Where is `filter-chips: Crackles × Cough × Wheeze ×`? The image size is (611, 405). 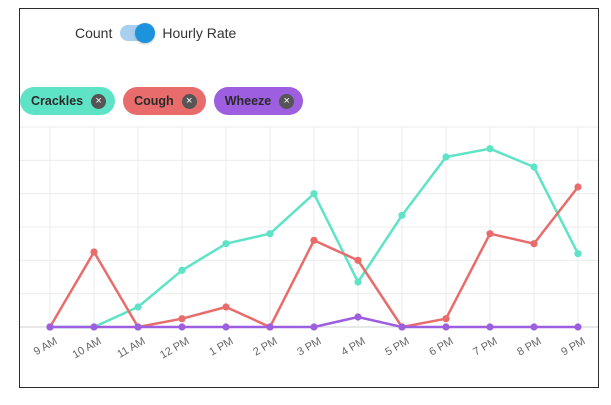 filter-chips: Crackles × Cough × Wheeze × is located at coordinates (162, 101).